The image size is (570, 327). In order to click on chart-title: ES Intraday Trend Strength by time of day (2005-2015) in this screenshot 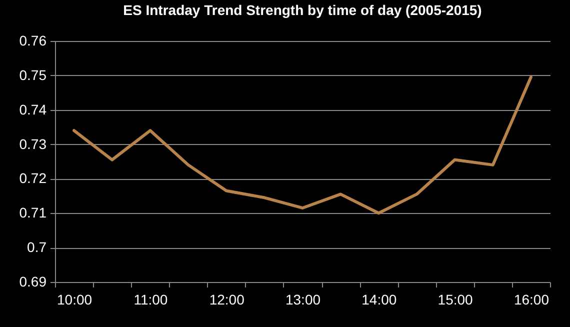, I will do `click(302, 10)`.